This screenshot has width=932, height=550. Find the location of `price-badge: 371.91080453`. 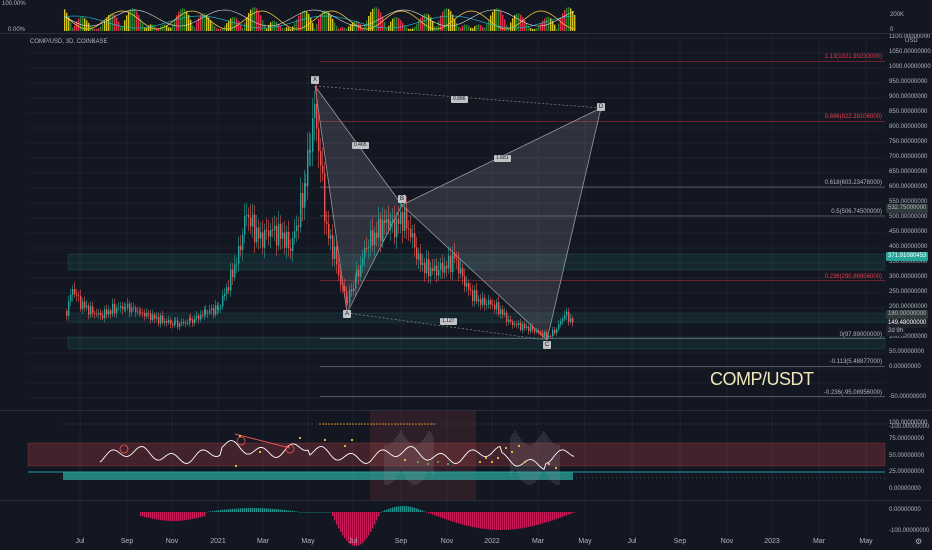

price-badge: 371.91080453 is located at coordinates (907, 257).